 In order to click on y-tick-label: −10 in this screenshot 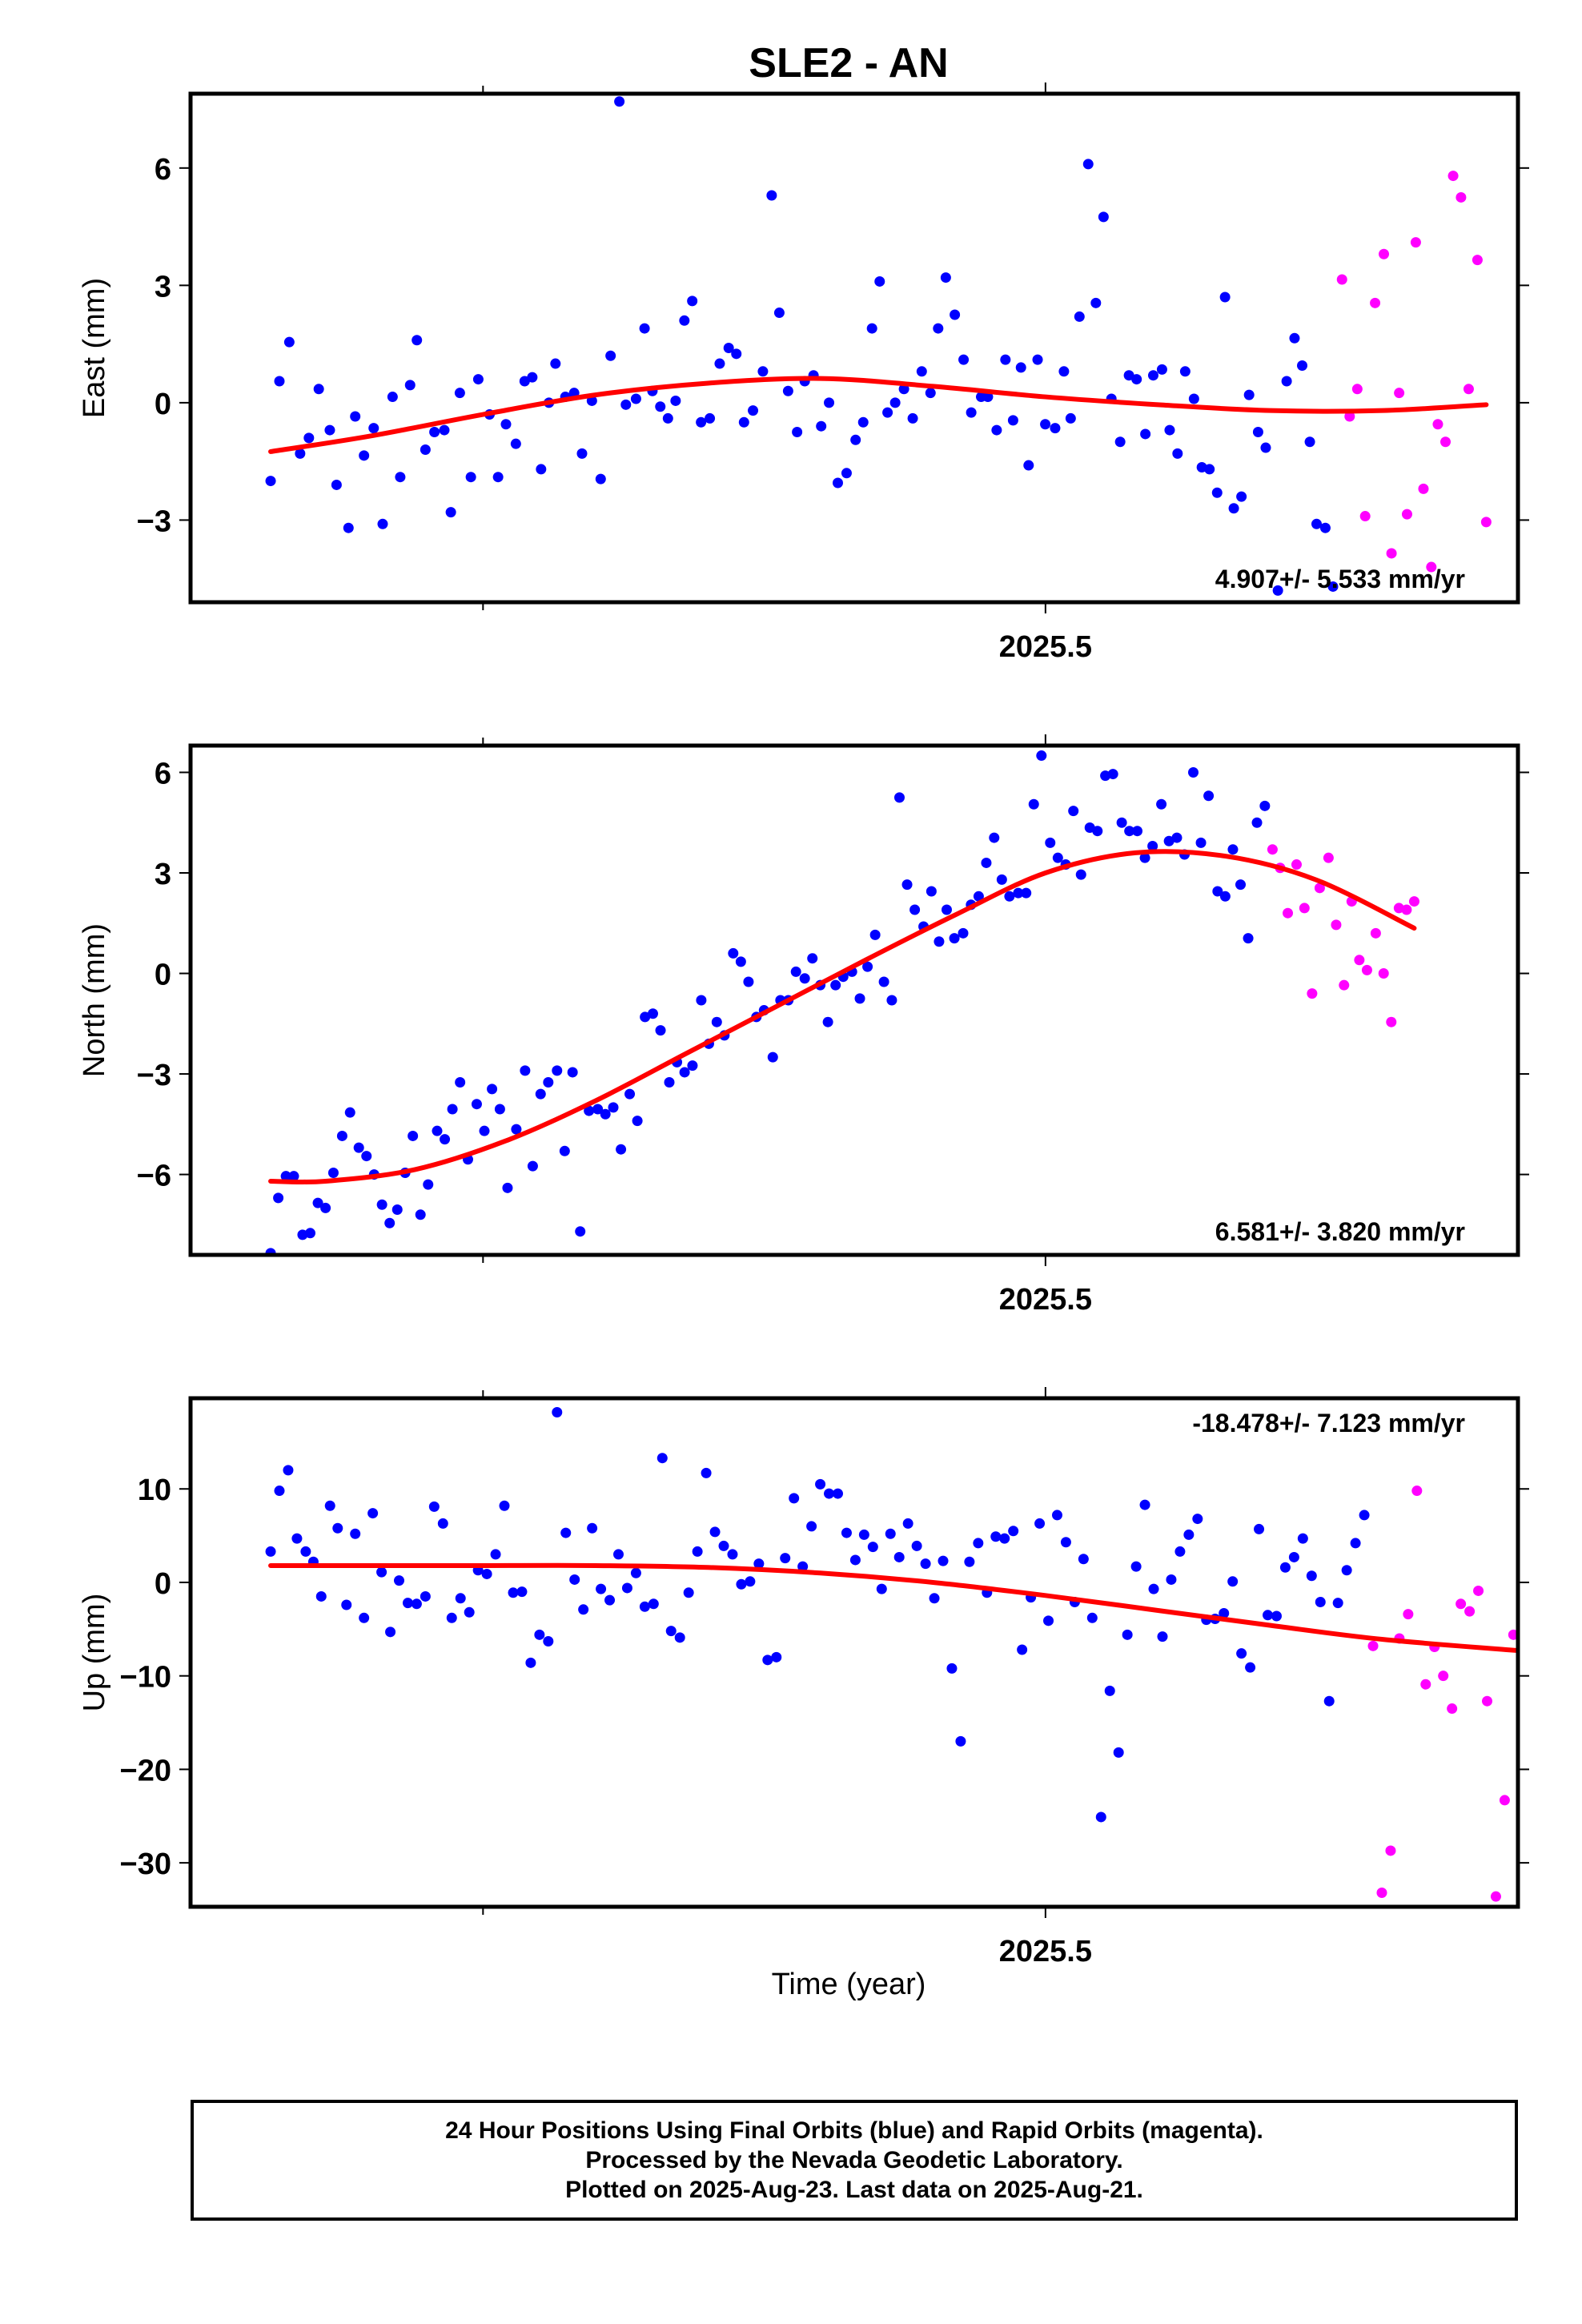, I will do `click(145, 1678)`.